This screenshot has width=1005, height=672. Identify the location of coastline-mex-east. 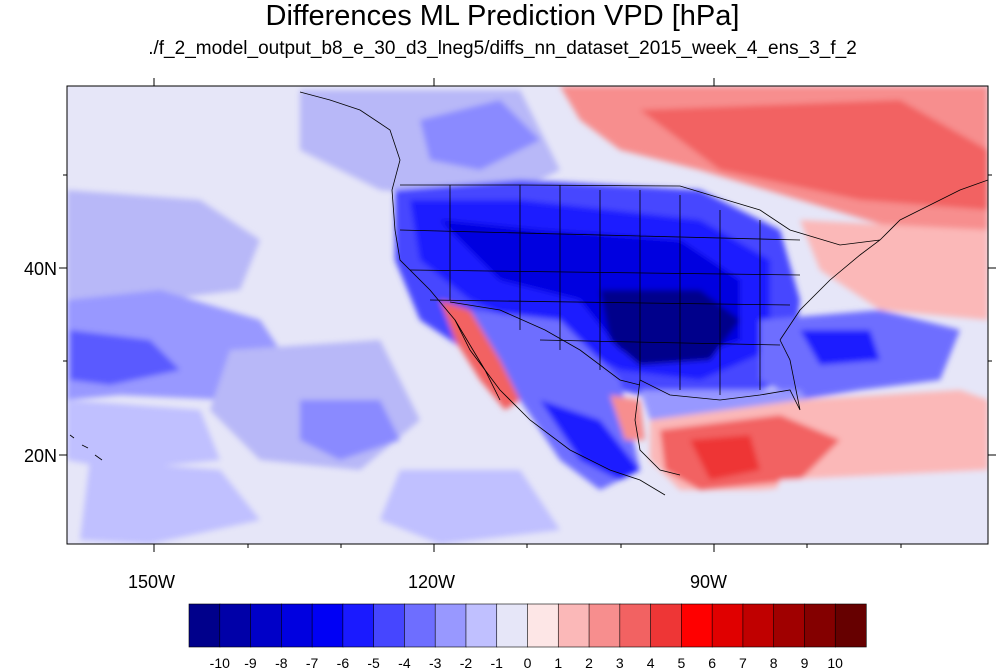
(657, 427).